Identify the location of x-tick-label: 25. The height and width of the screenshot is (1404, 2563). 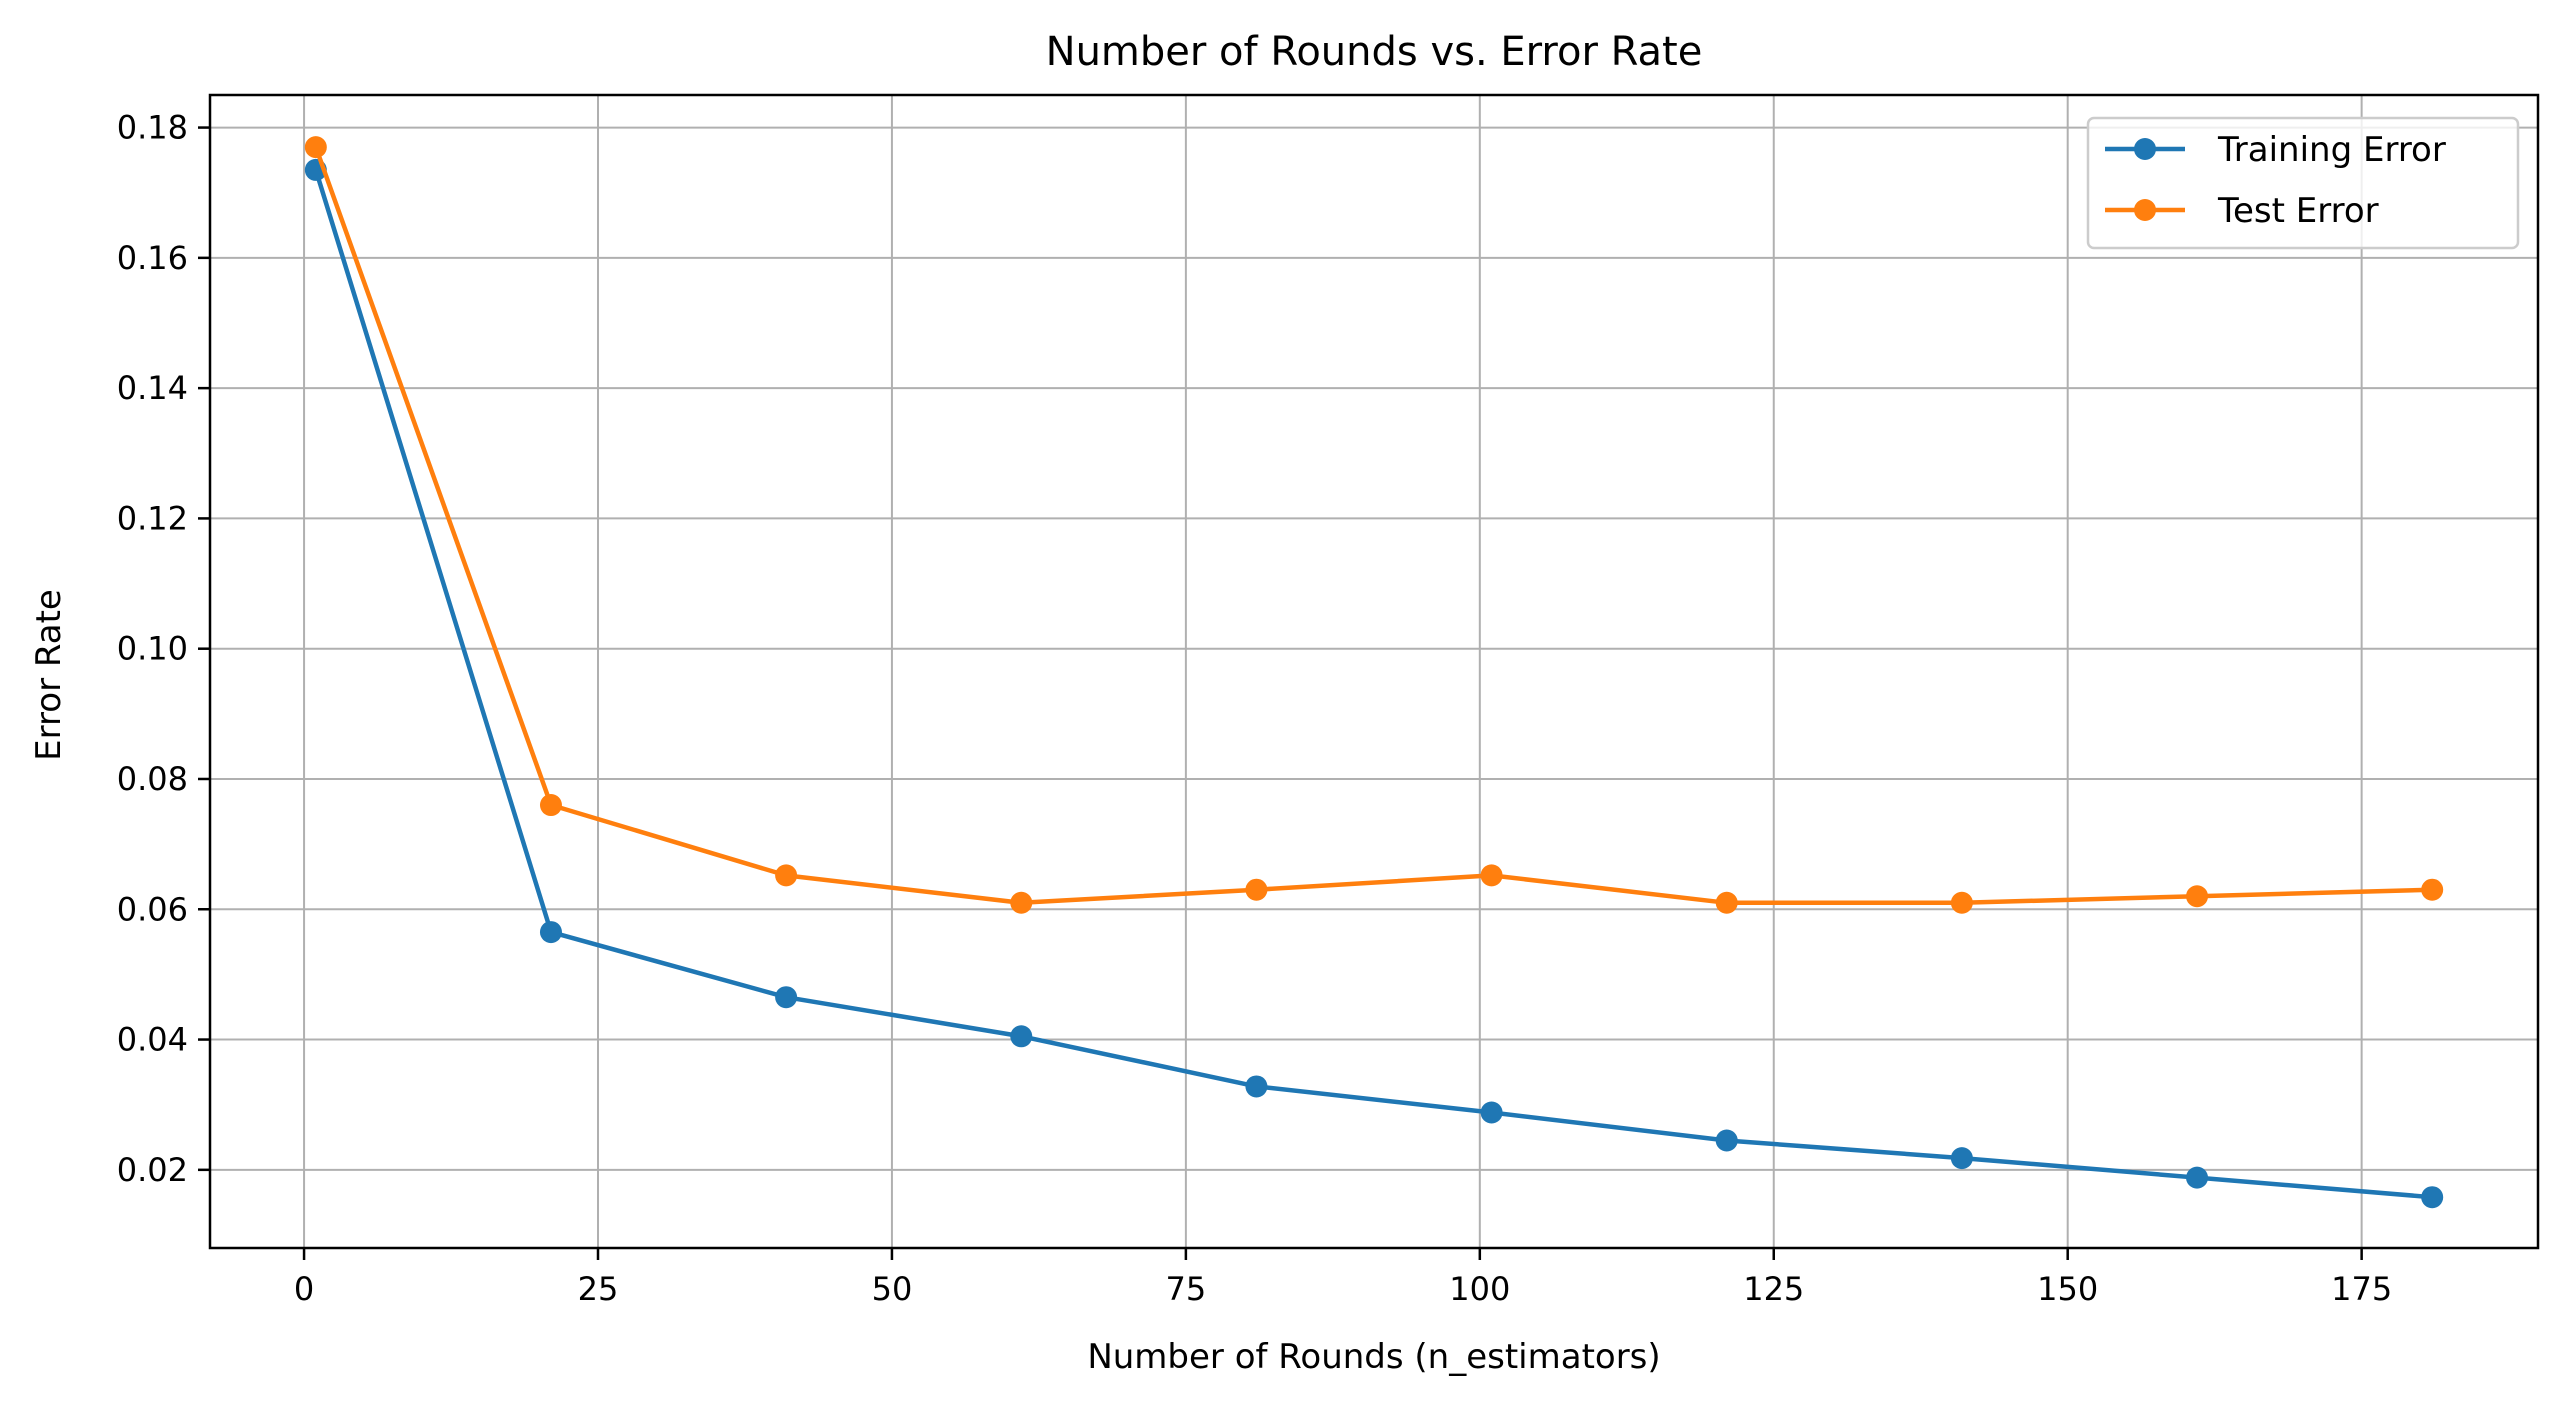
(598, 1289).